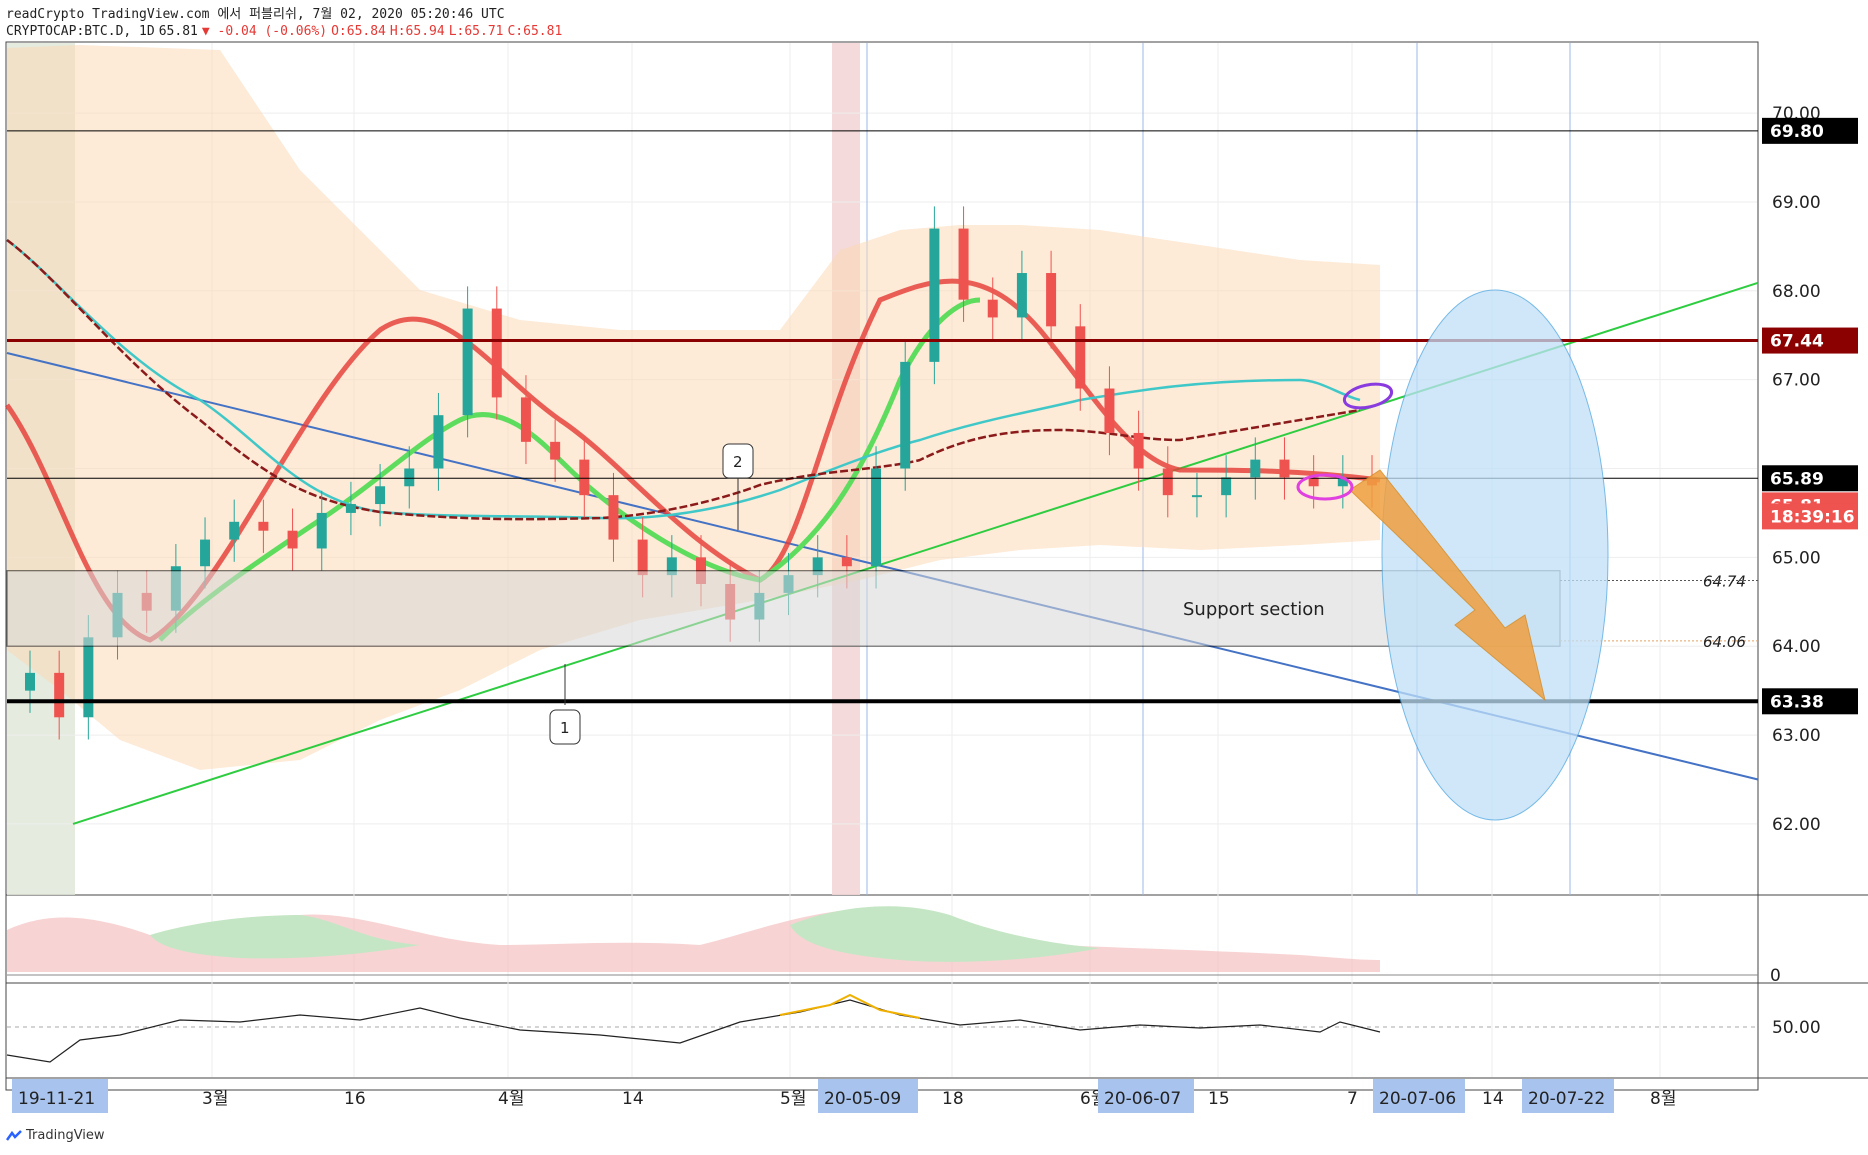  Describe the element at coordinates (178, 31) in the screenshot. I see `last-price: 65.81` at that location.